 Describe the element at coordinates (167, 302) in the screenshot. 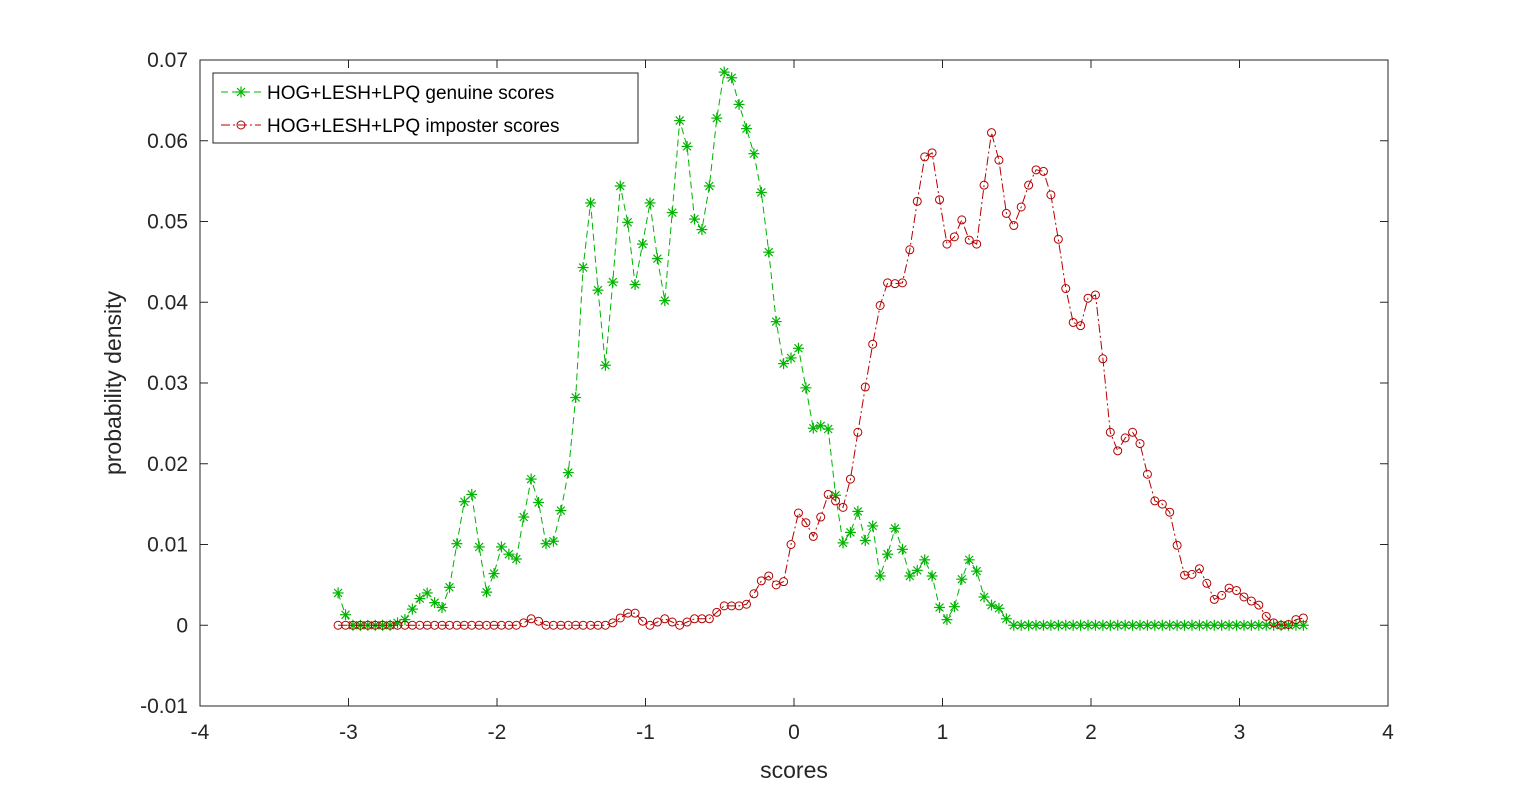

I see `y-tick-label: 0.04` at that location.